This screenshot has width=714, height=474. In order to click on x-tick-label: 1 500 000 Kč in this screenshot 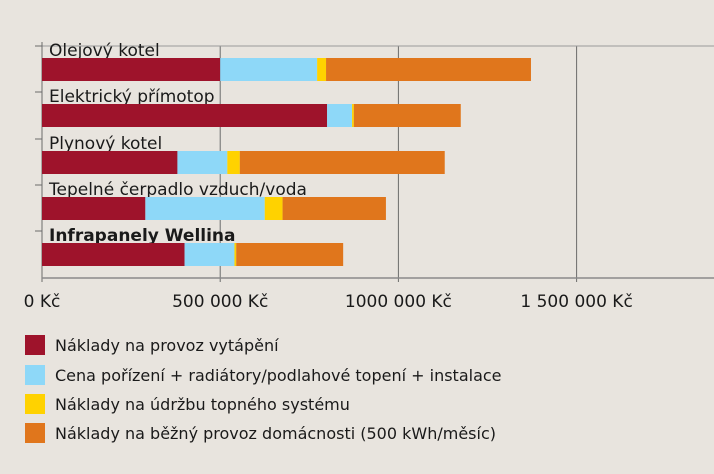, I will do `click(576, 302)`.